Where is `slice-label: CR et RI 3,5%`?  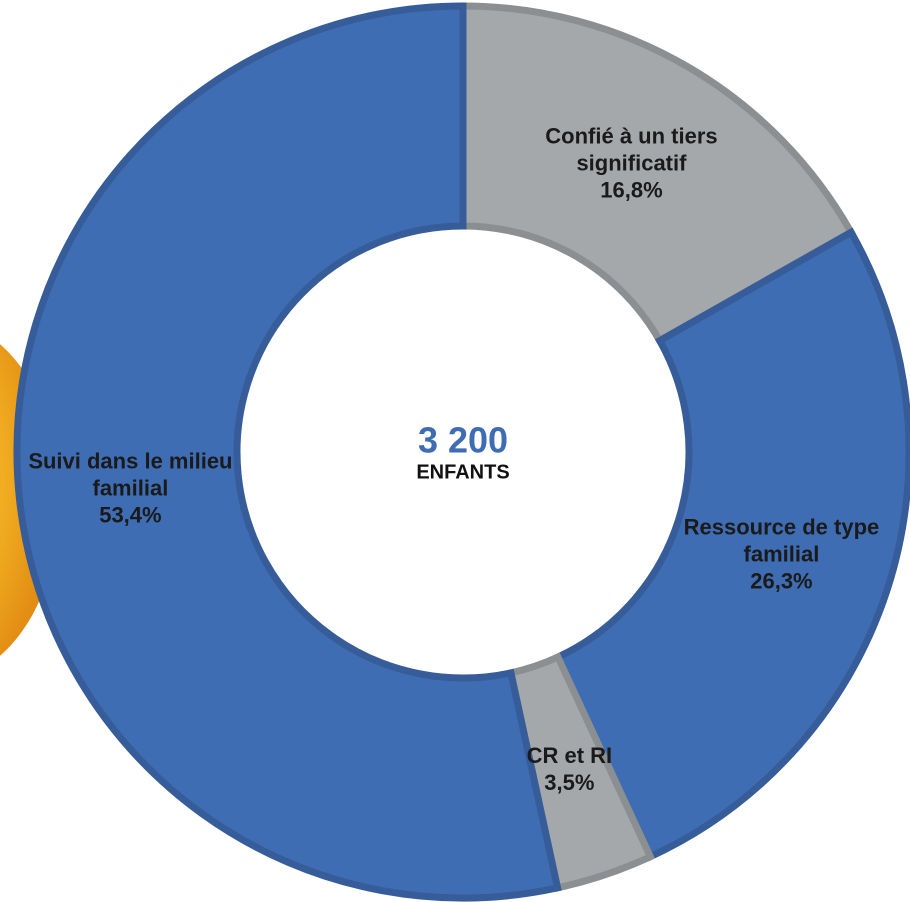 slice-label: CR et RI 3,5% is located at coordinates (569, 769).